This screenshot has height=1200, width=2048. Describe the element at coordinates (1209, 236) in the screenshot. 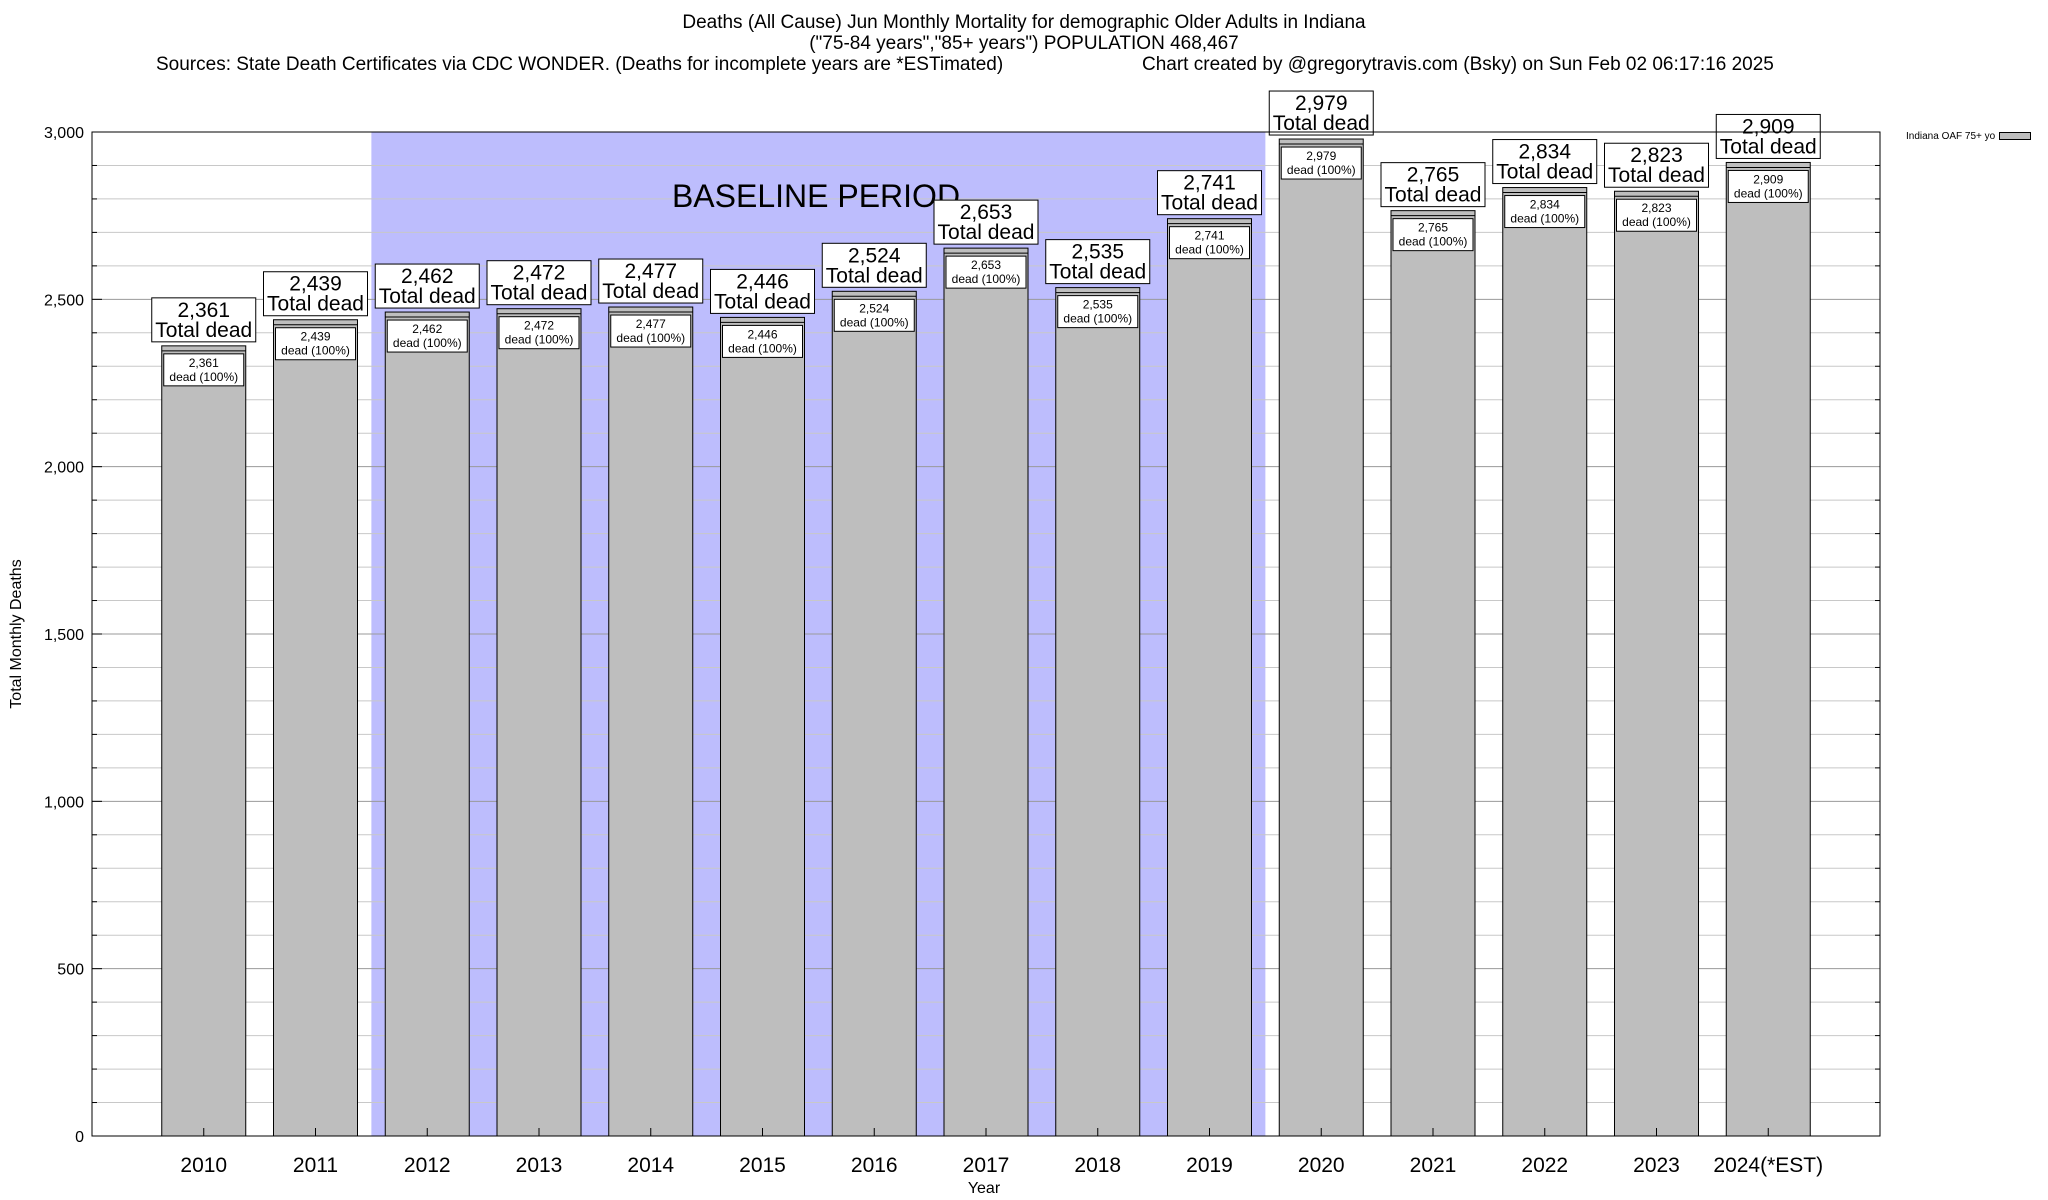

I see `inner-value-label: 2,741` at that location.